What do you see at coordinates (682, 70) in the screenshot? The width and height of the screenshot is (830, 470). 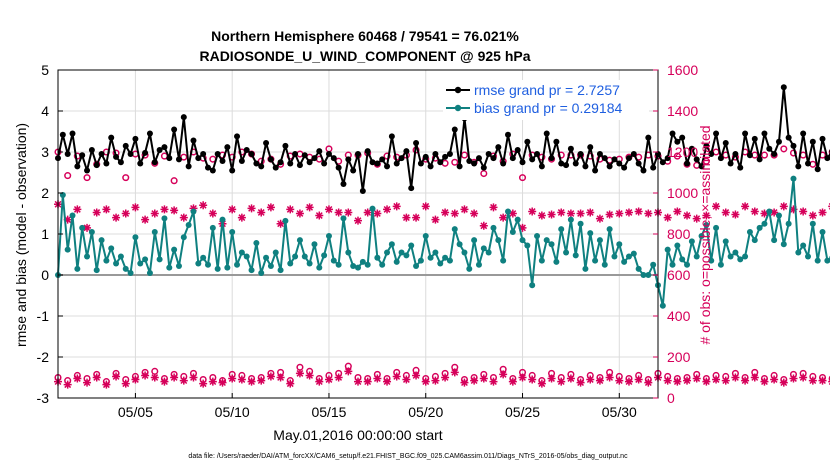 I see `y-right-tick-label-8: 1600` at bounding box center [682, 70].